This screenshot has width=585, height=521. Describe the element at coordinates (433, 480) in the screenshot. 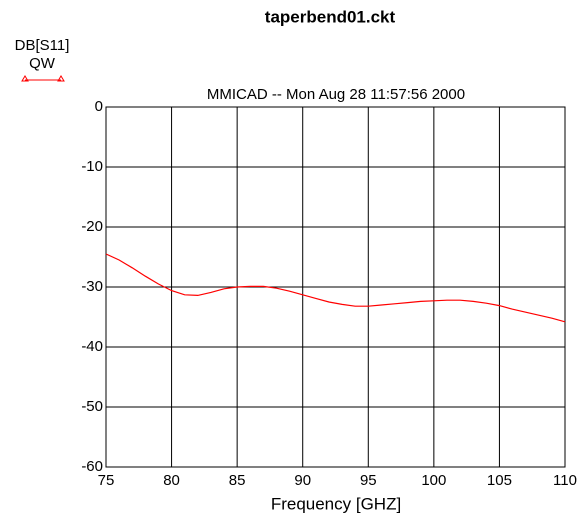

I see `x-tick-label: 100` at that location.